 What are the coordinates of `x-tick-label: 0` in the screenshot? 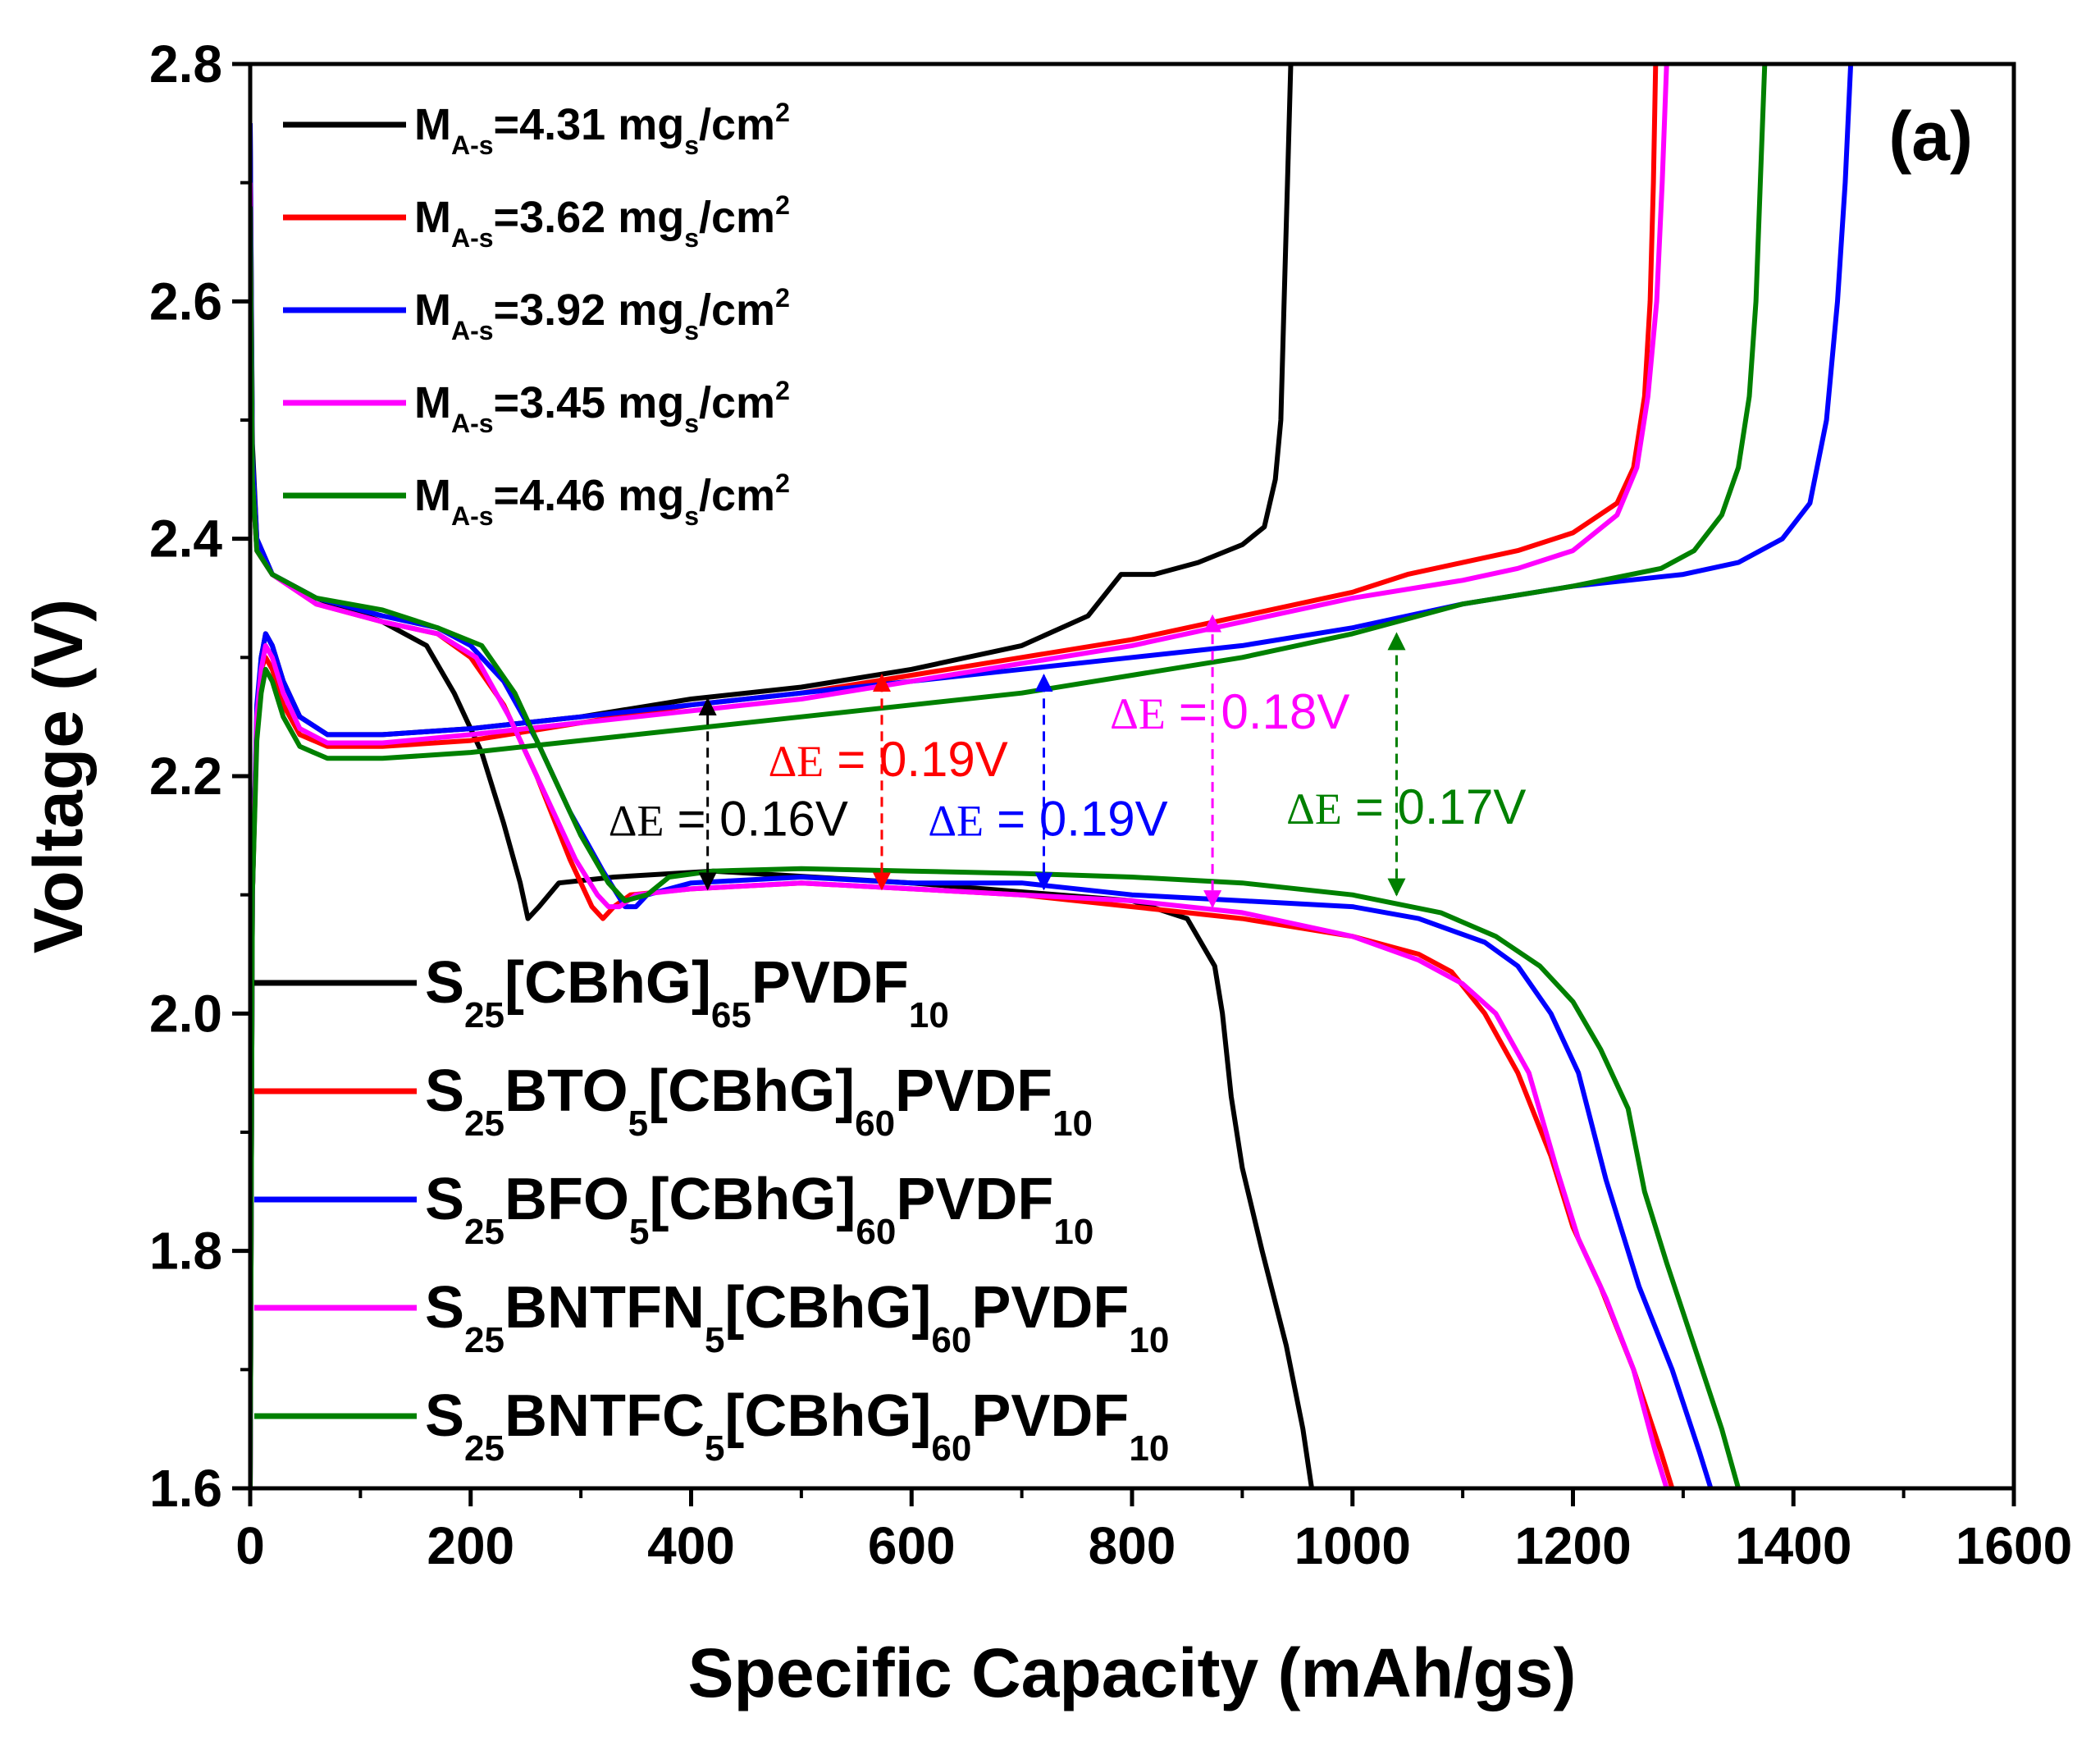 It's located at (250, 1546).